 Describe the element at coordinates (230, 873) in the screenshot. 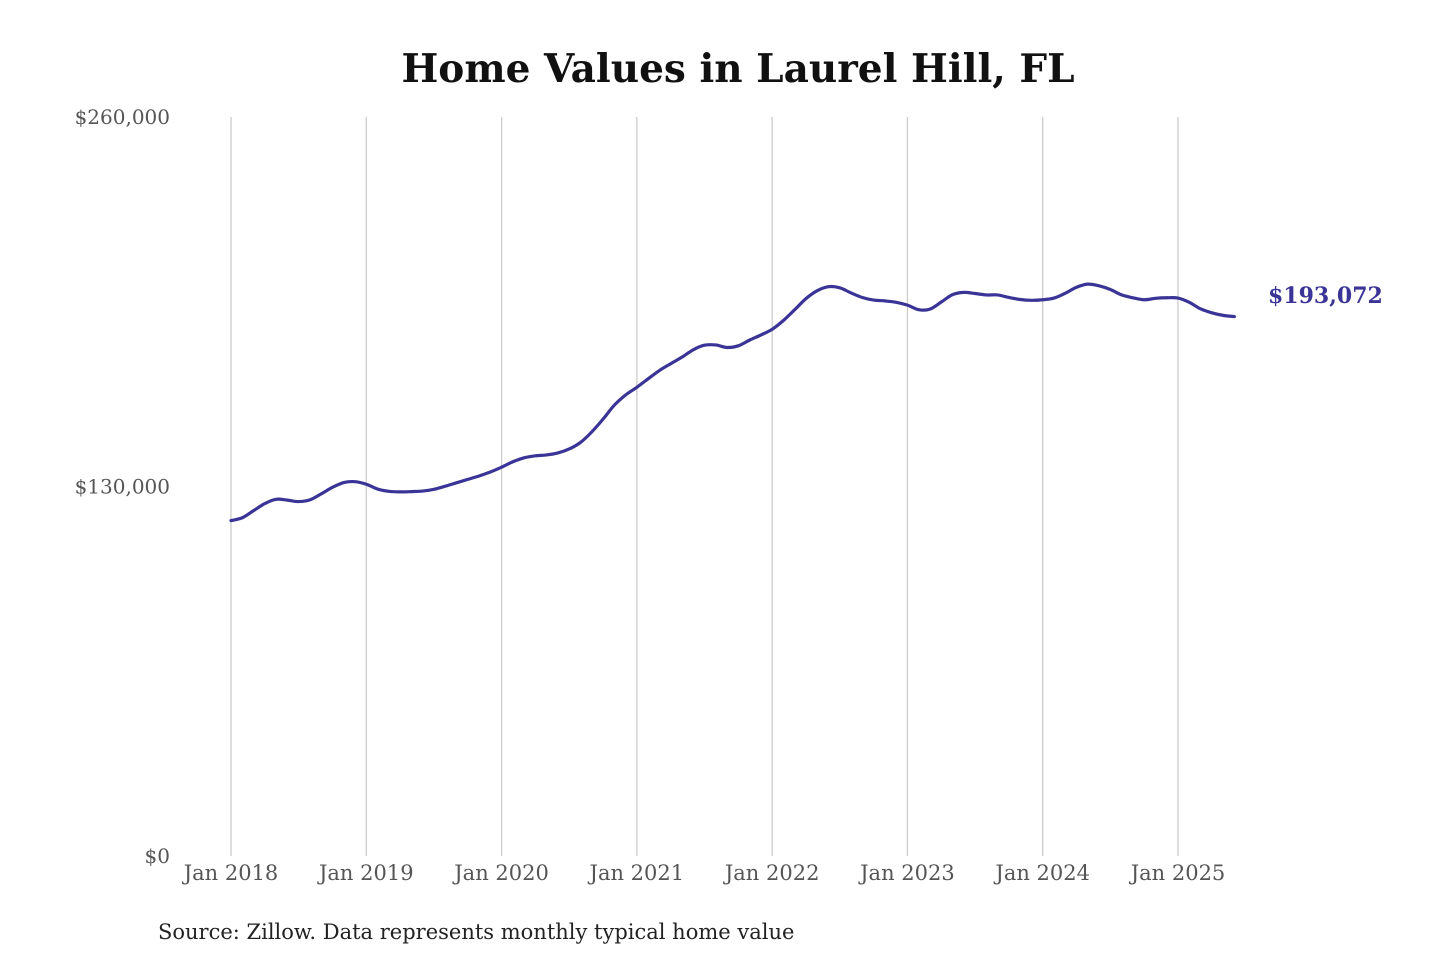

I see `x-tick-label: Jan 2018` at that location.